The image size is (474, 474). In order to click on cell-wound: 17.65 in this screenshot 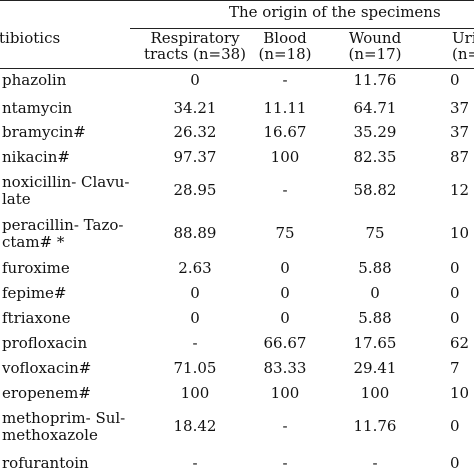, I will do `click(375, 343)`.